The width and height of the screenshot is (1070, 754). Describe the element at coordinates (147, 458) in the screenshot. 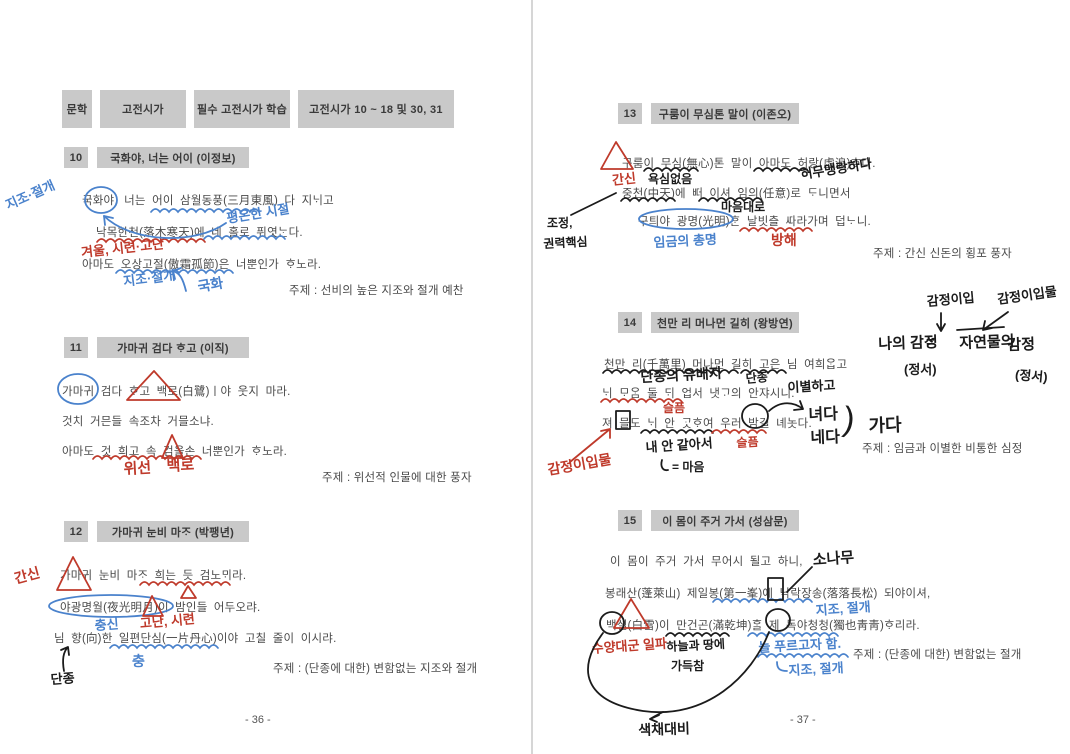

I see `wavy-underline-hypocrite` at that location.